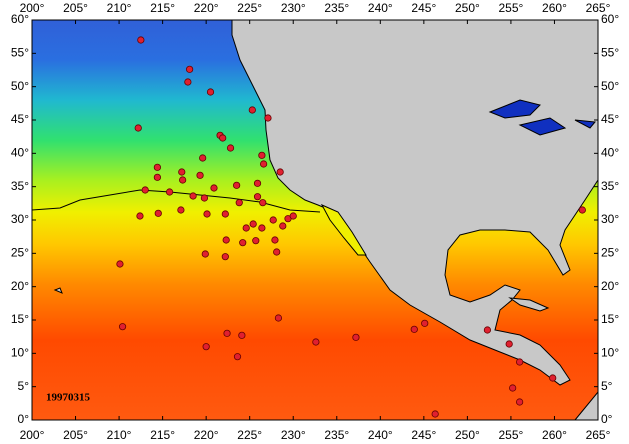  What do you see at coordinates (58, 290) in the screenshot?
I see `hawaii` at bounding box center [58, 290].